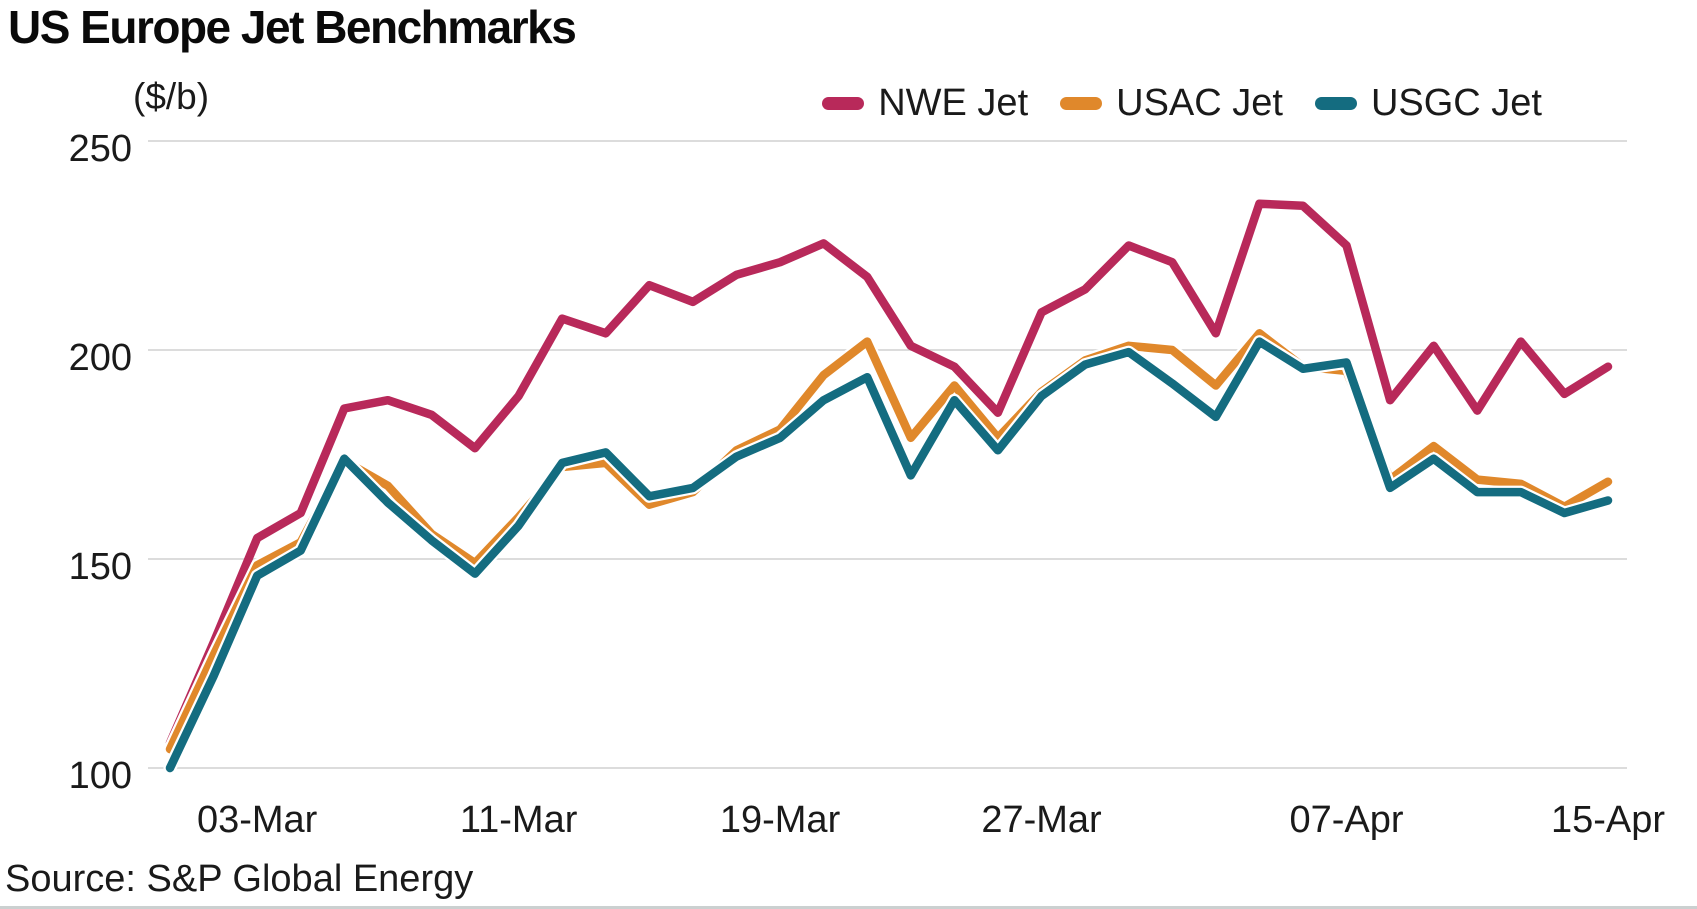 The height and width of the screenshot is (909, 1697). Describe the element at coordinates (171, 96) in the screenshot. I see `y-axis-unit-label: ($/b)` at that location.